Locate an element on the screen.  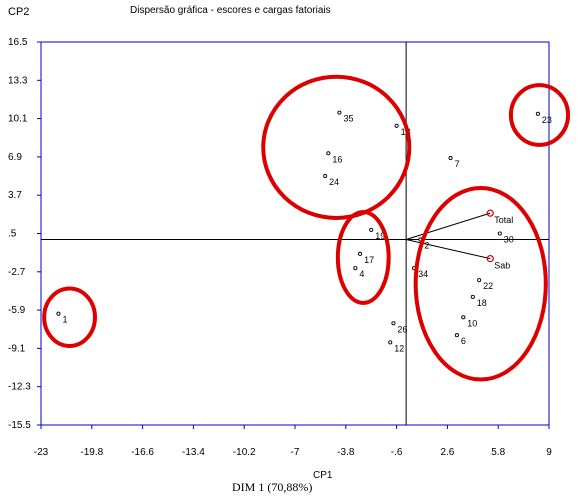
y-tick-label: 6.9 is located at coordinates (15, 157).